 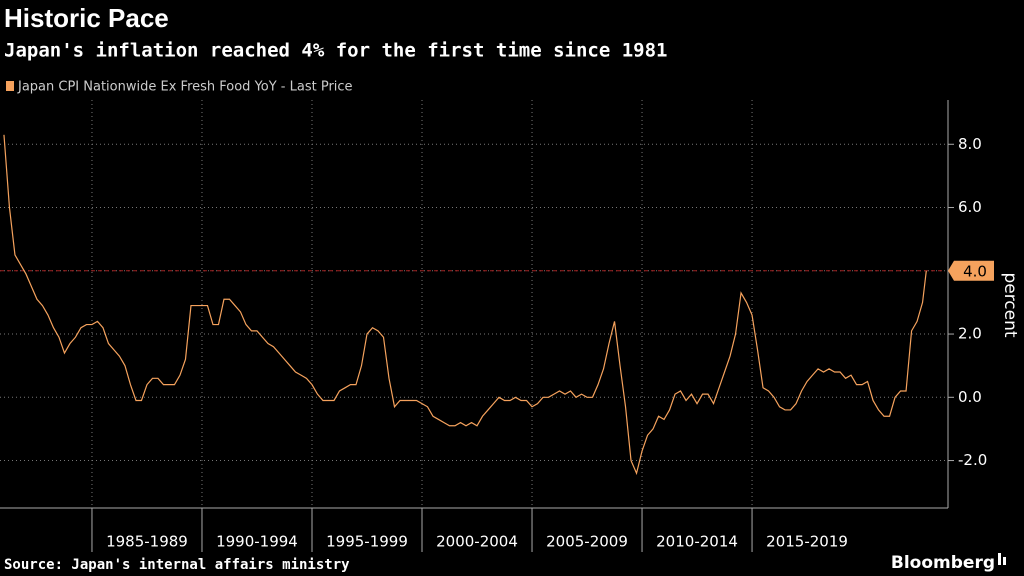 What do you see at coordinates (587, 542) in the screenshot?
I see `x-tick-label: 2005-2009` at bounding box center [587, 542].